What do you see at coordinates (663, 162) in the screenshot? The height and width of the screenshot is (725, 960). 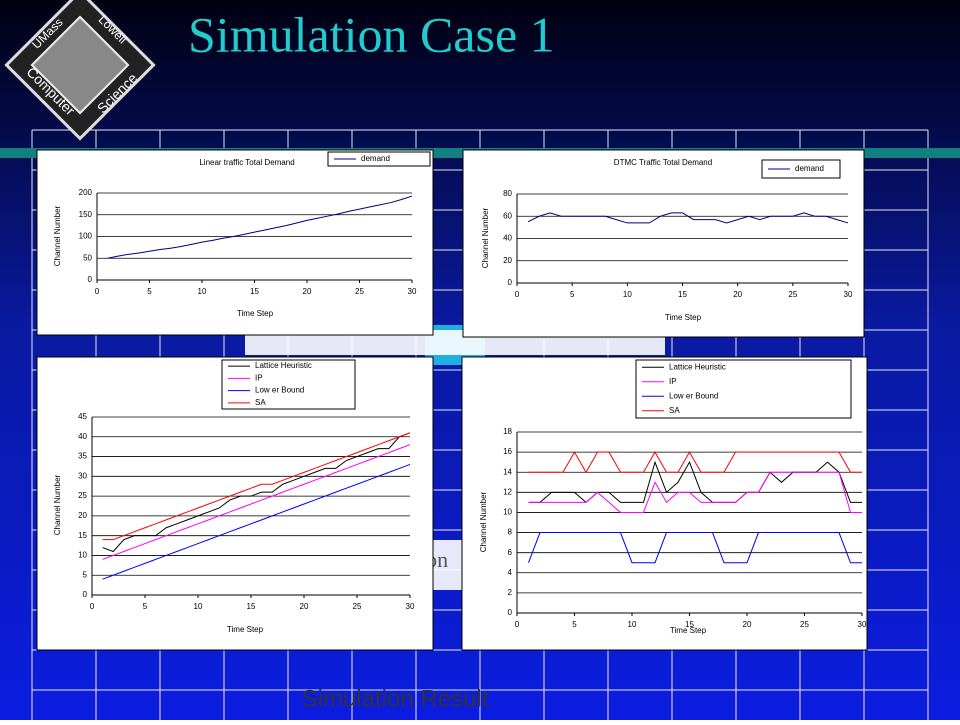 I see `chart-title: DTMC Traffic Total Demand` at bounding box center [663, 162].